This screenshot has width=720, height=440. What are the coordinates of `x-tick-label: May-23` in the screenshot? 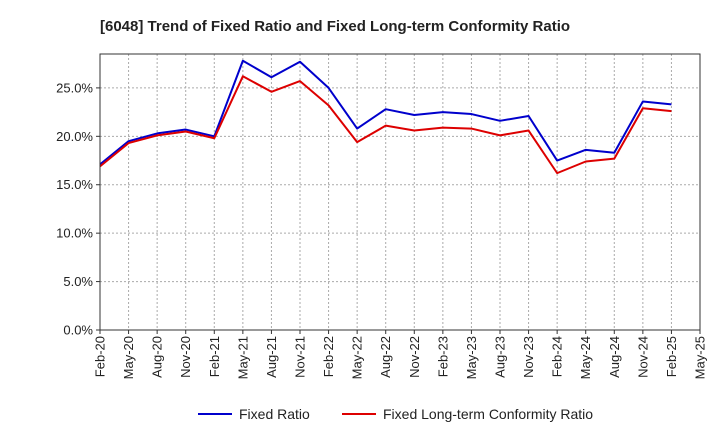 It's located at (471, 357).